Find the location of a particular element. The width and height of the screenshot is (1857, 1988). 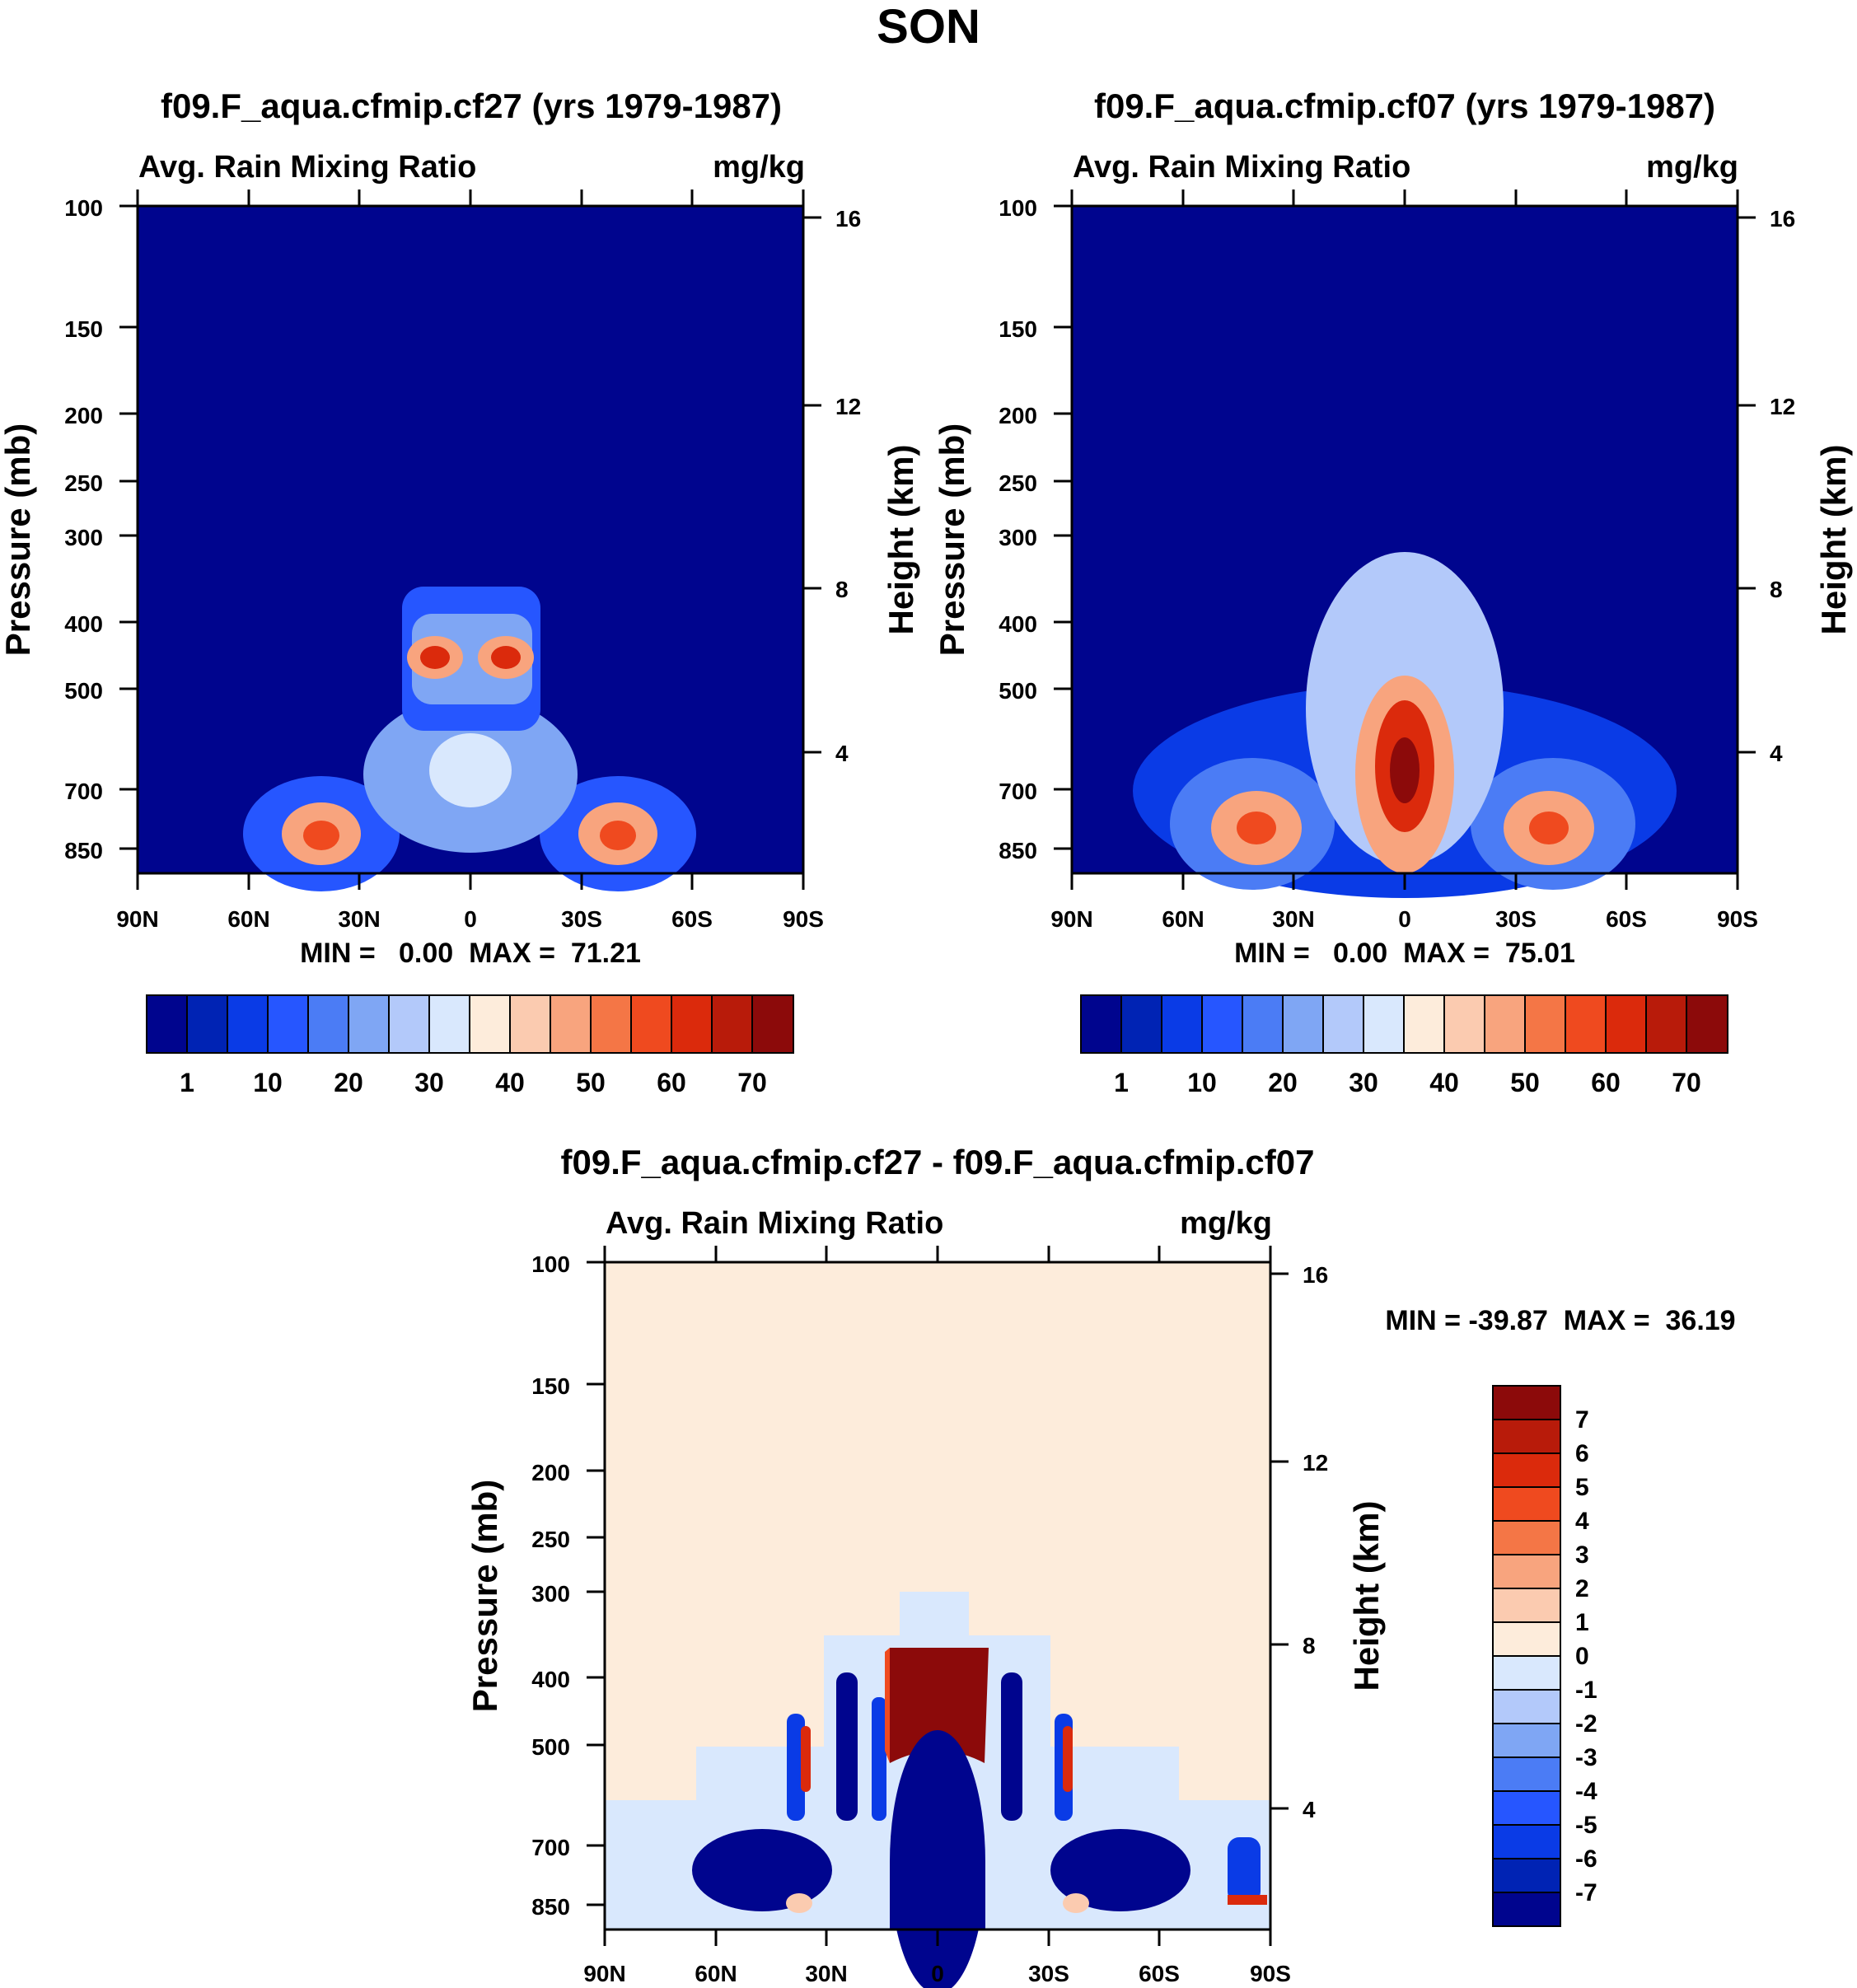

panel-3-blob-sh-band is located at coordinates (1120, 1870).